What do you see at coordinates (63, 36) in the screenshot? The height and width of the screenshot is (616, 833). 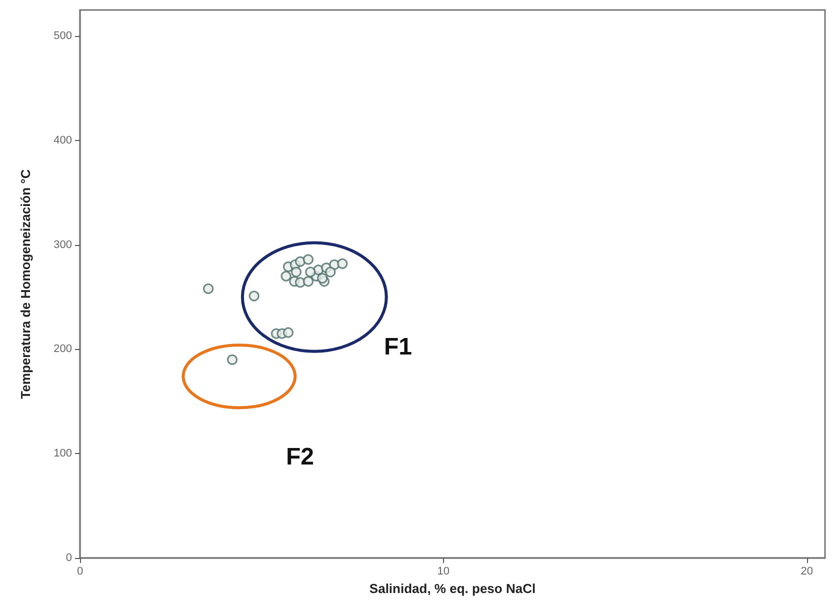 I see `y-tick-label: 500` at bounding box center [63, 36].